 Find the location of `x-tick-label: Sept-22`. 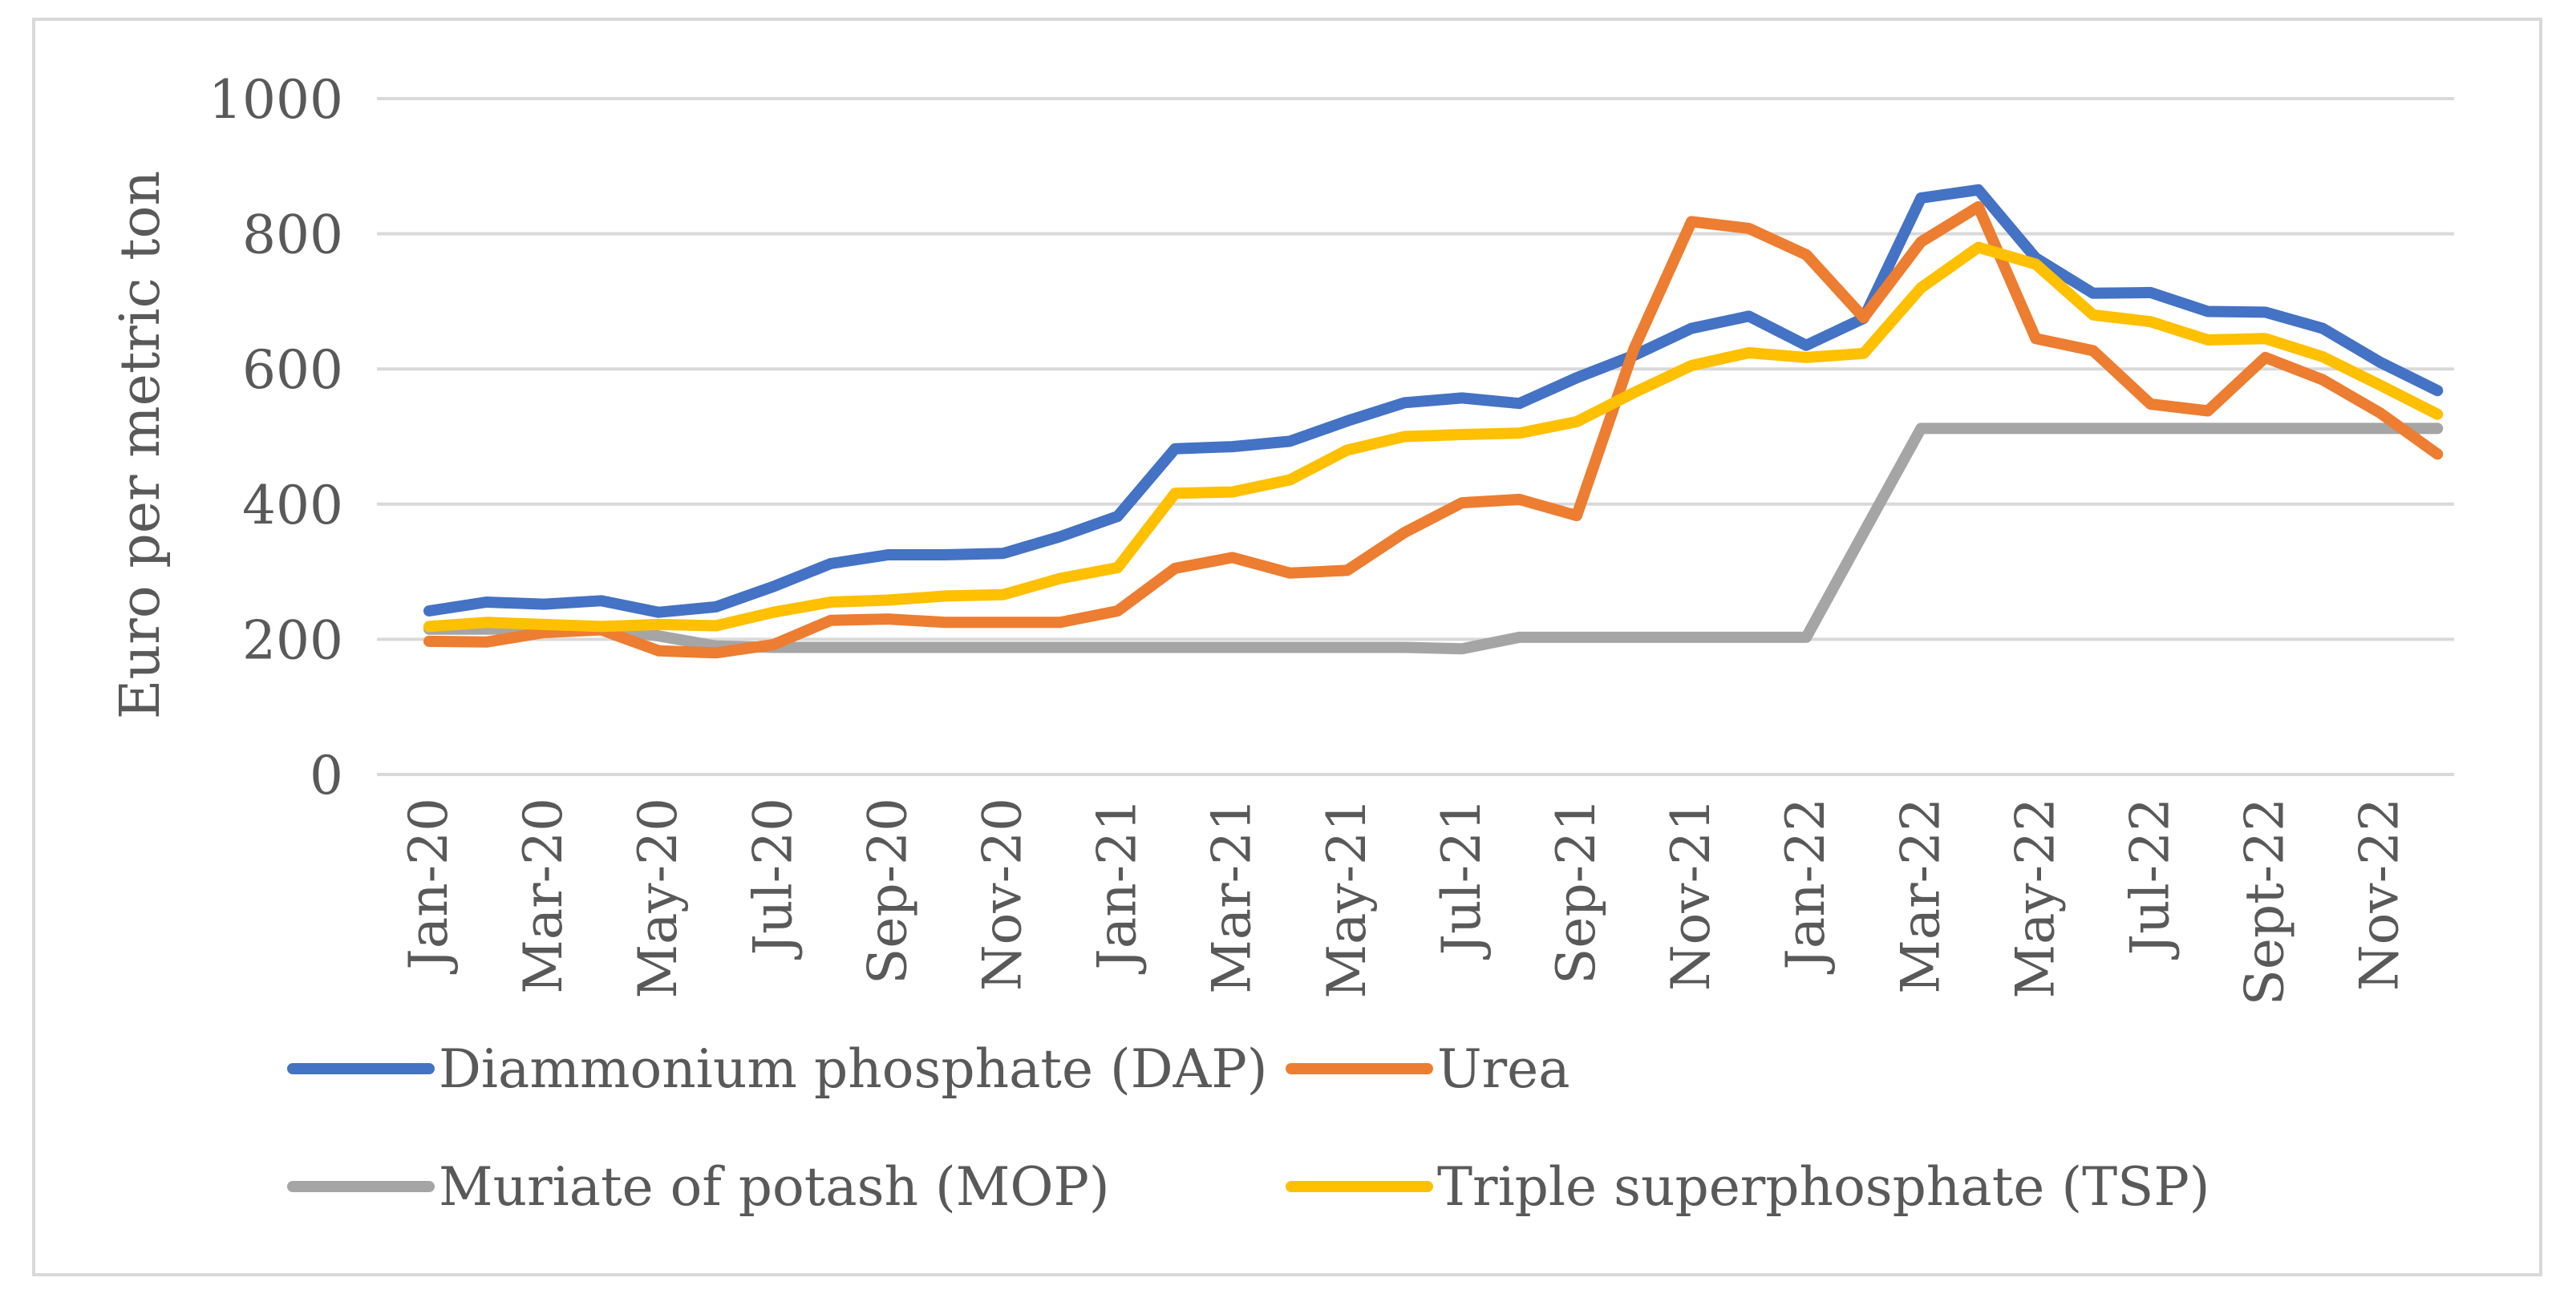

x-tick-label: Sept-22 is located at coordinates (2265, 901).